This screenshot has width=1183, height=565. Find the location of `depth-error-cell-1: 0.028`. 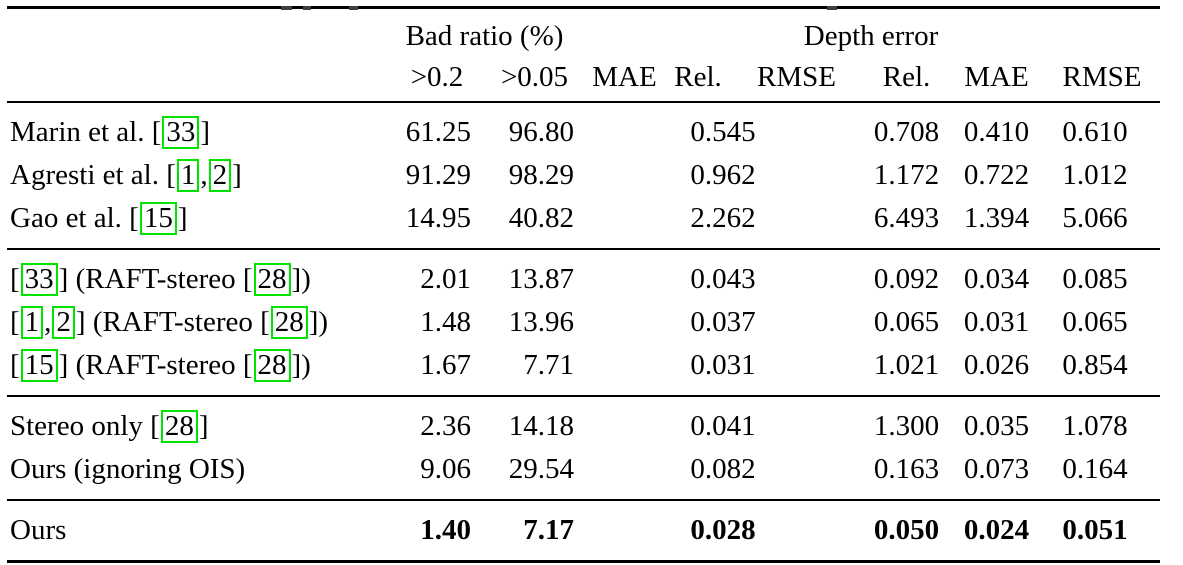

depth-error-cell-1: 0.028 is located at coordinates (723, 529).